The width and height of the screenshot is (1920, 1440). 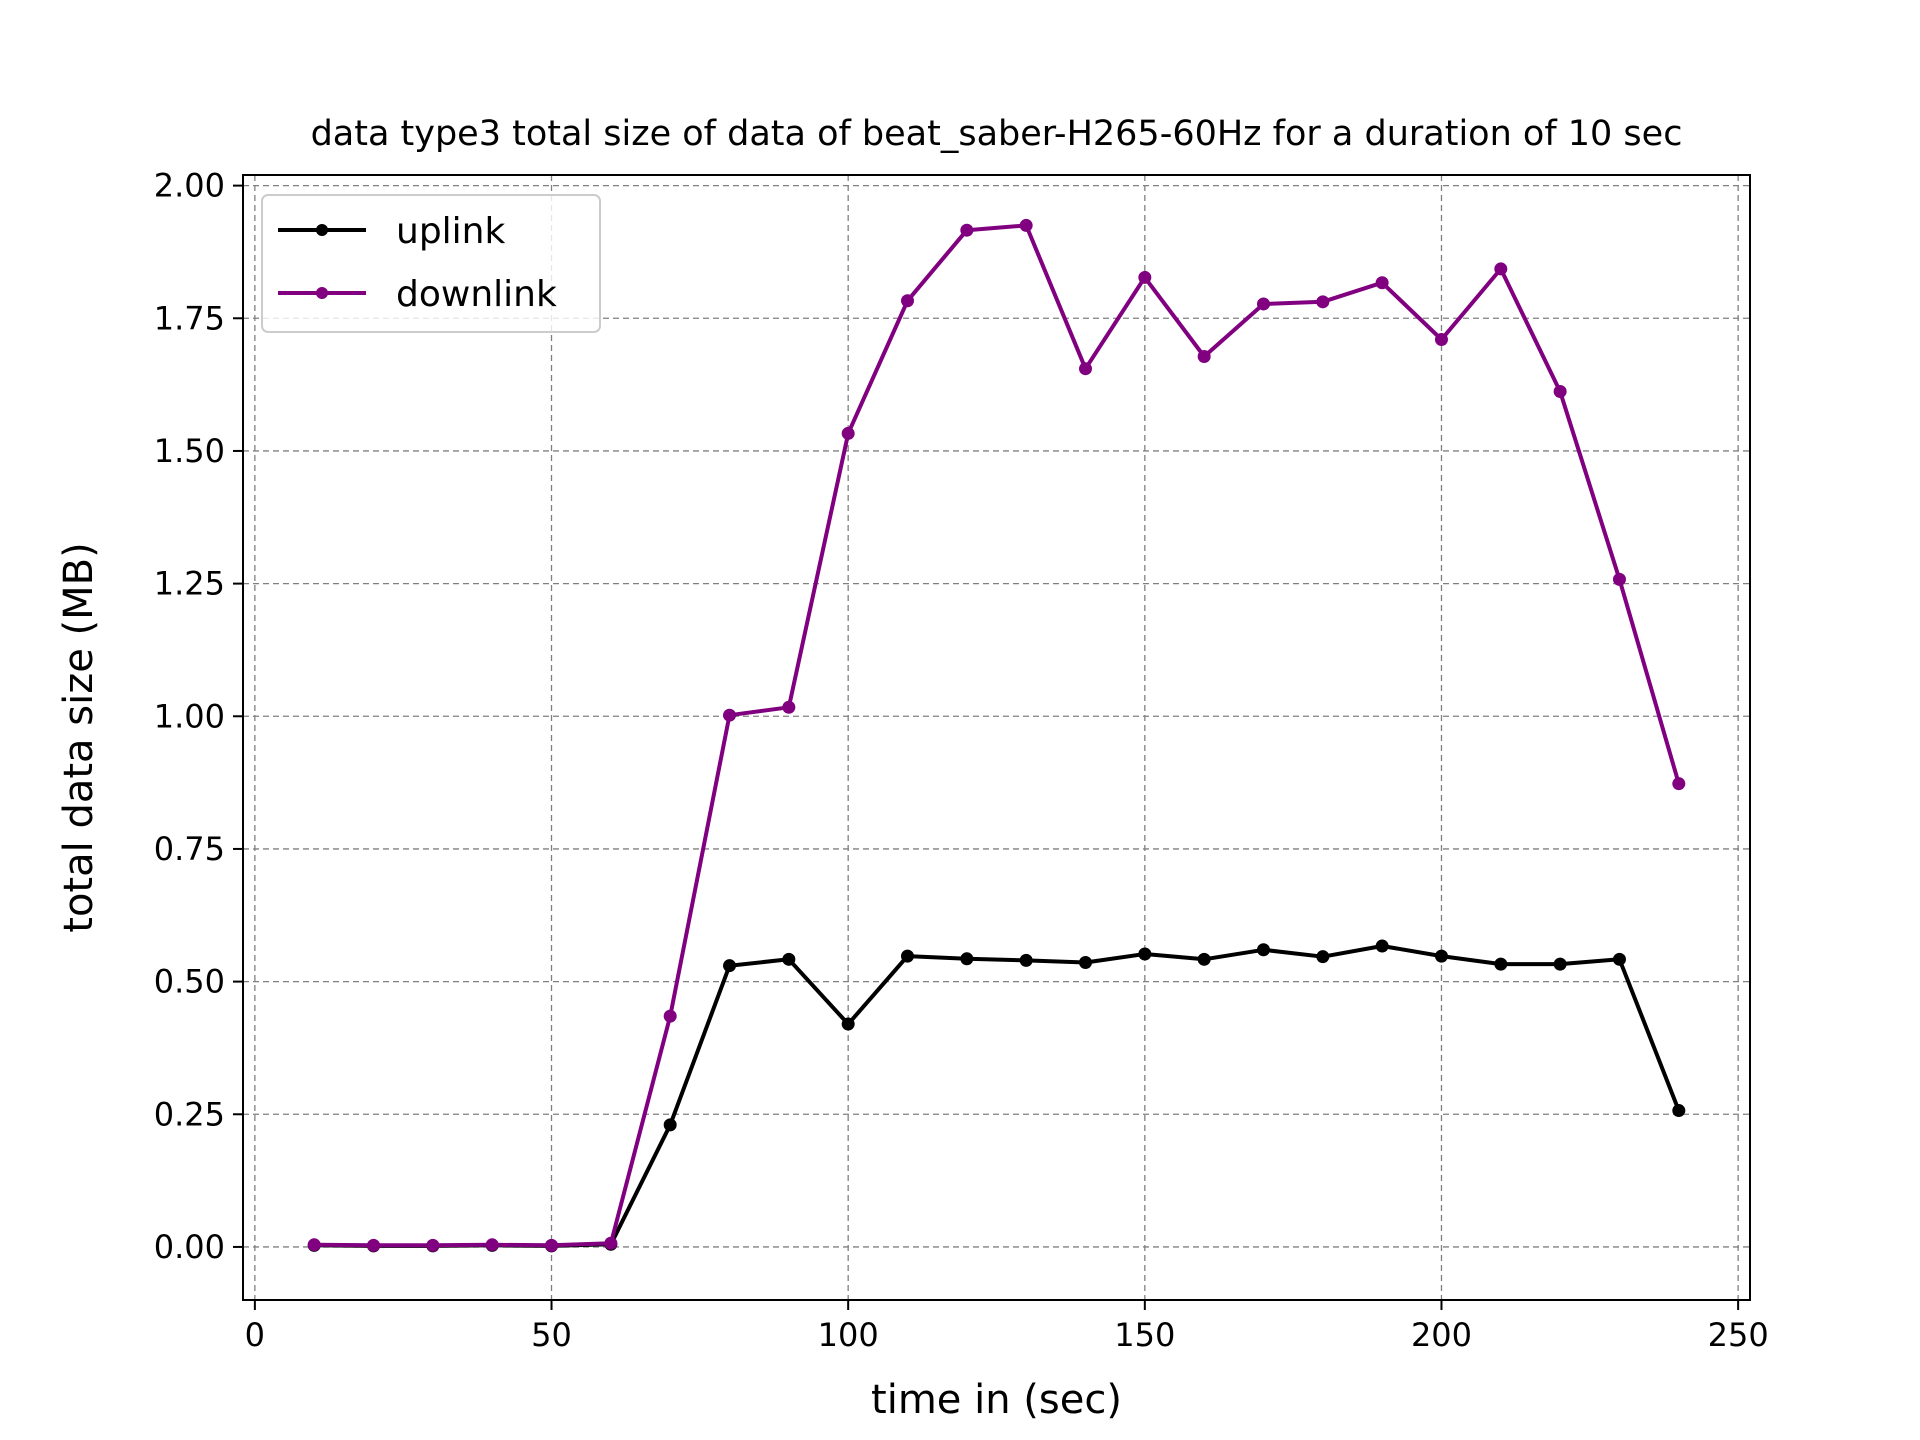 I want to click on x-tick-label: 0, so click(x=255, y=1335).